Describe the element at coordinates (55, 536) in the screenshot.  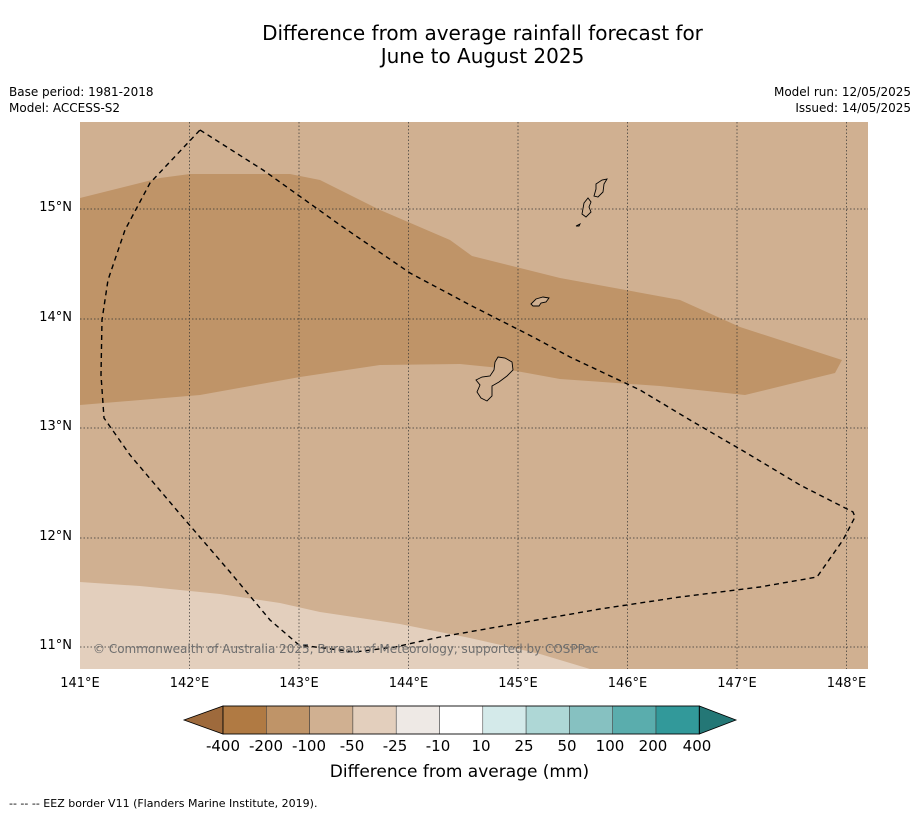
I see `lat-label: 12°N` at that location.